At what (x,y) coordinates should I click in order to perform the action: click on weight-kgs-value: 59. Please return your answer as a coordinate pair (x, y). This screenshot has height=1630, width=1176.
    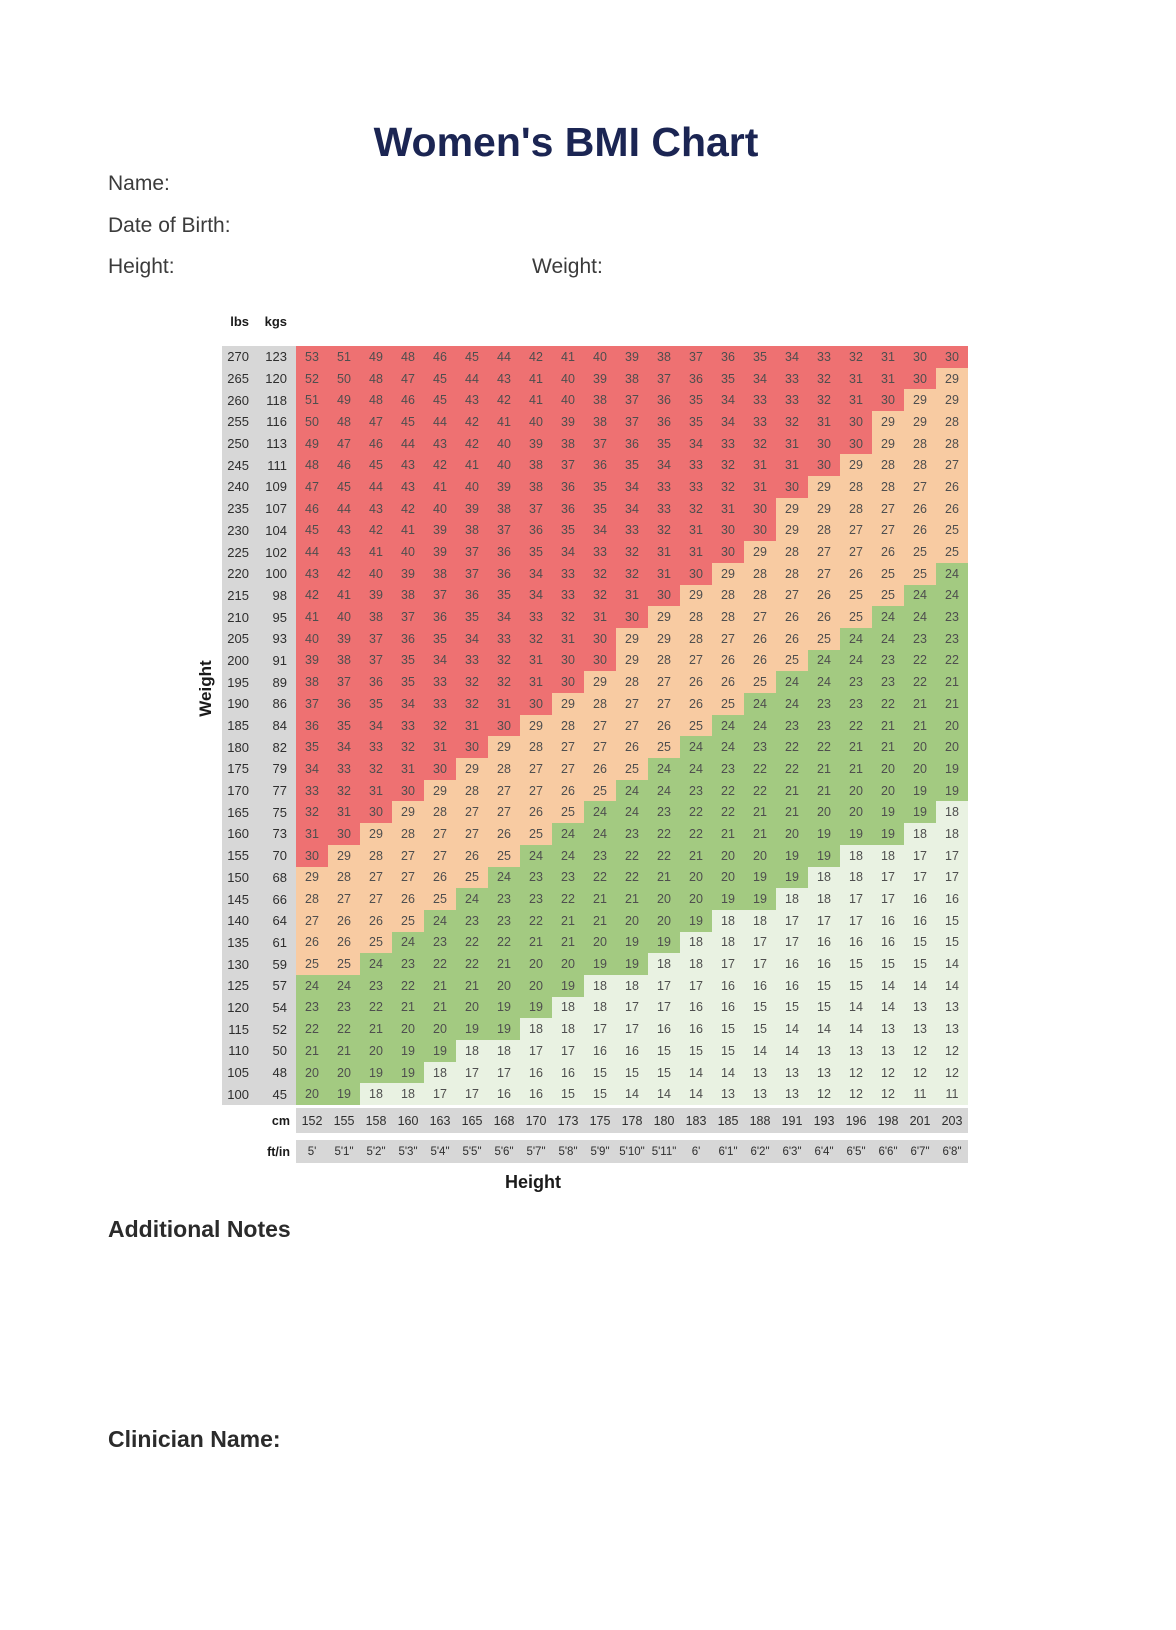
    Looking at the image, I should click on (277, 964).